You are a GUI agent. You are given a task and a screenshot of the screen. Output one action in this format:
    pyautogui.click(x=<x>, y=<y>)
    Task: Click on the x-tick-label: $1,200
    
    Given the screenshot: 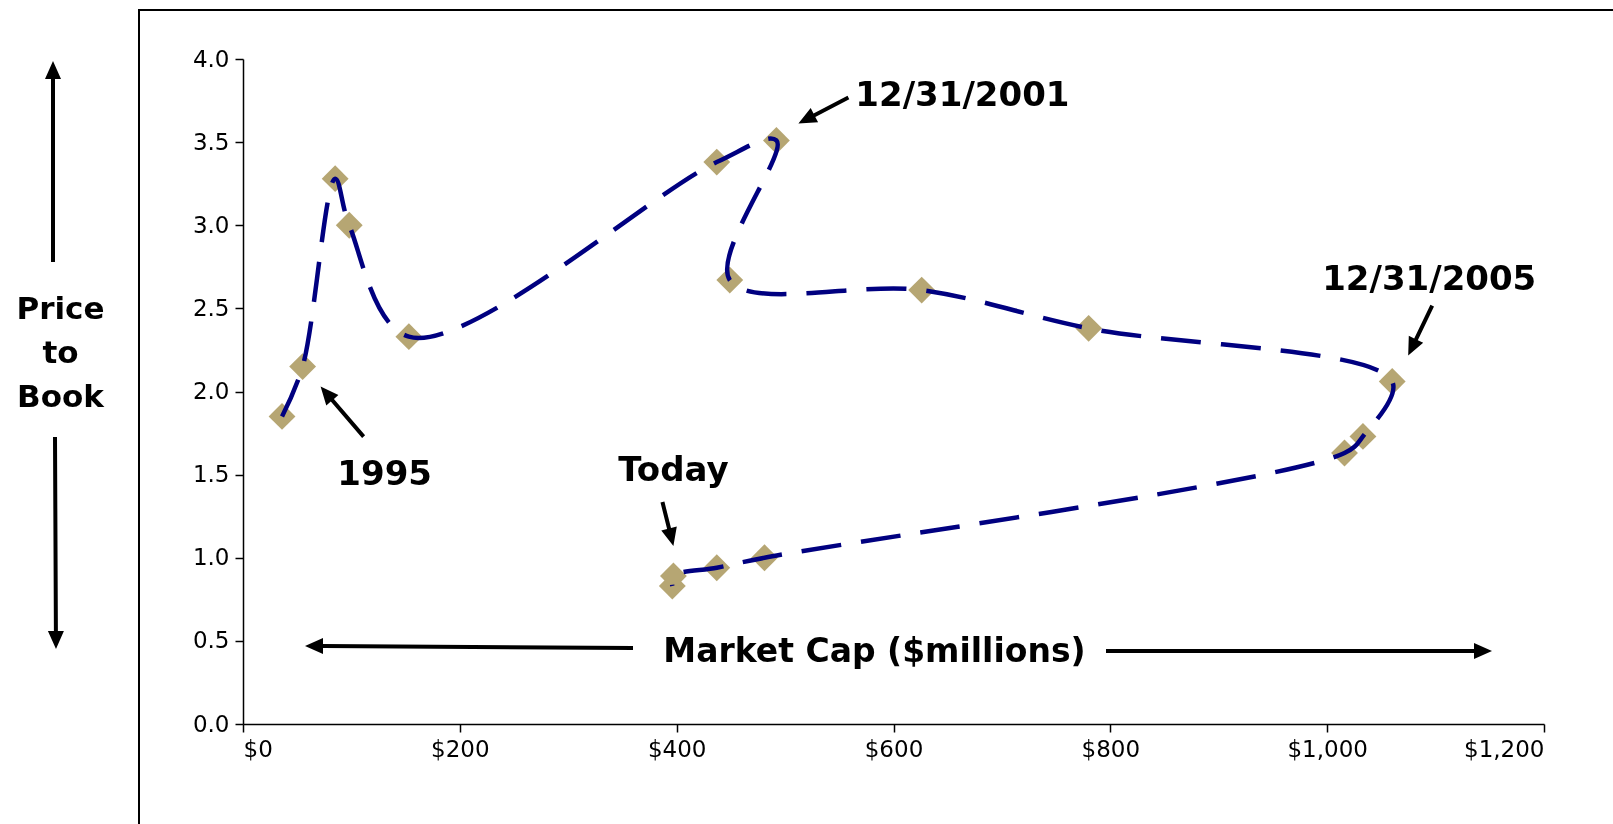 What is the action you would take?
    pyautogui.click(x=1504, y=748)
    